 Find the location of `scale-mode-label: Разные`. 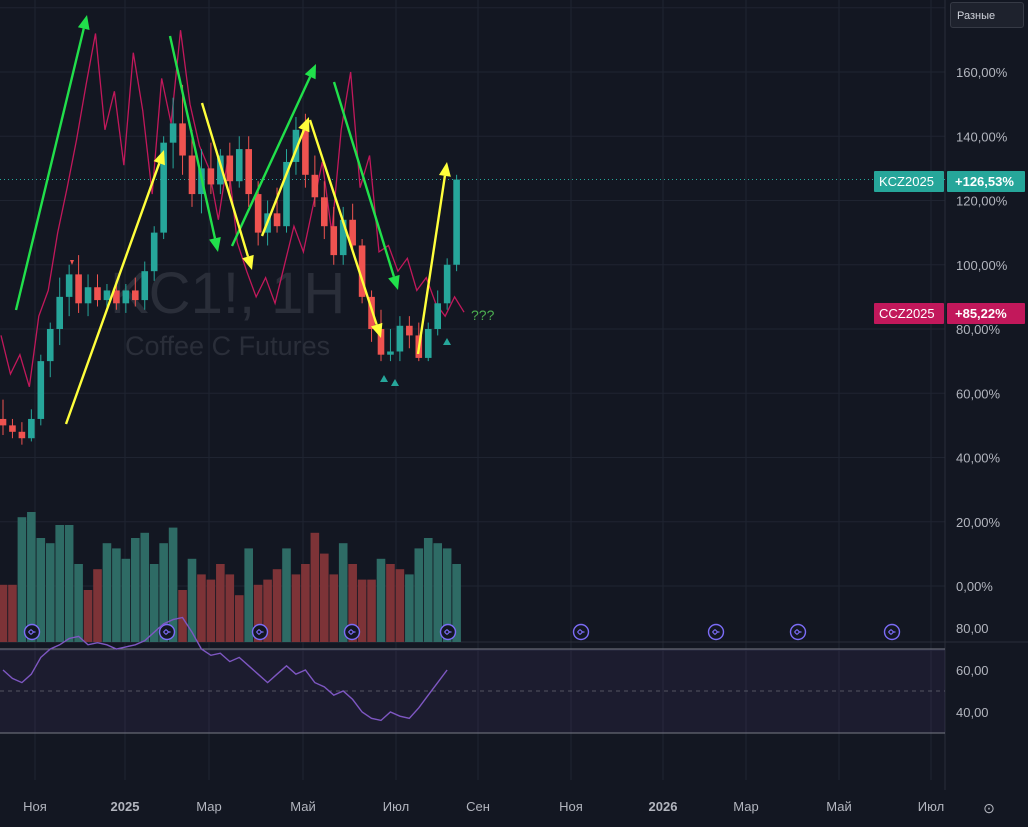

scale-mode-label: Разные is located at coordinates (976, 16).